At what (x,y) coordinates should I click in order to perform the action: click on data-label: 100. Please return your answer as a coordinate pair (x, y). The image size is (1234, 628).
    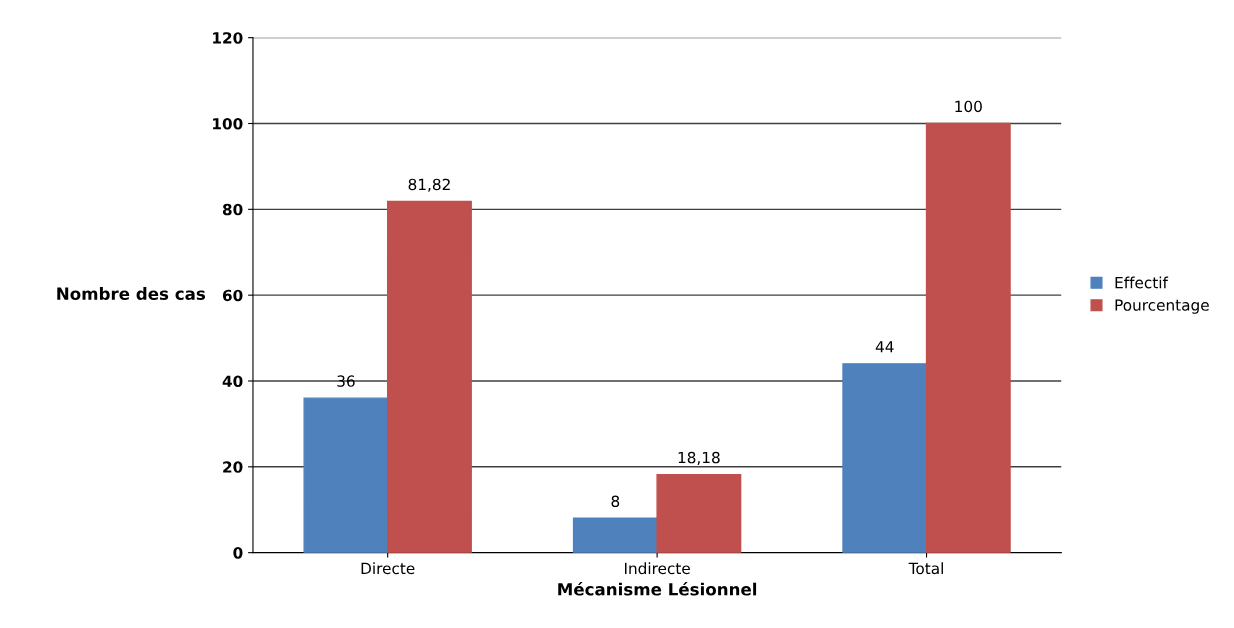
    Looking at the image, I should click on (968, 106).